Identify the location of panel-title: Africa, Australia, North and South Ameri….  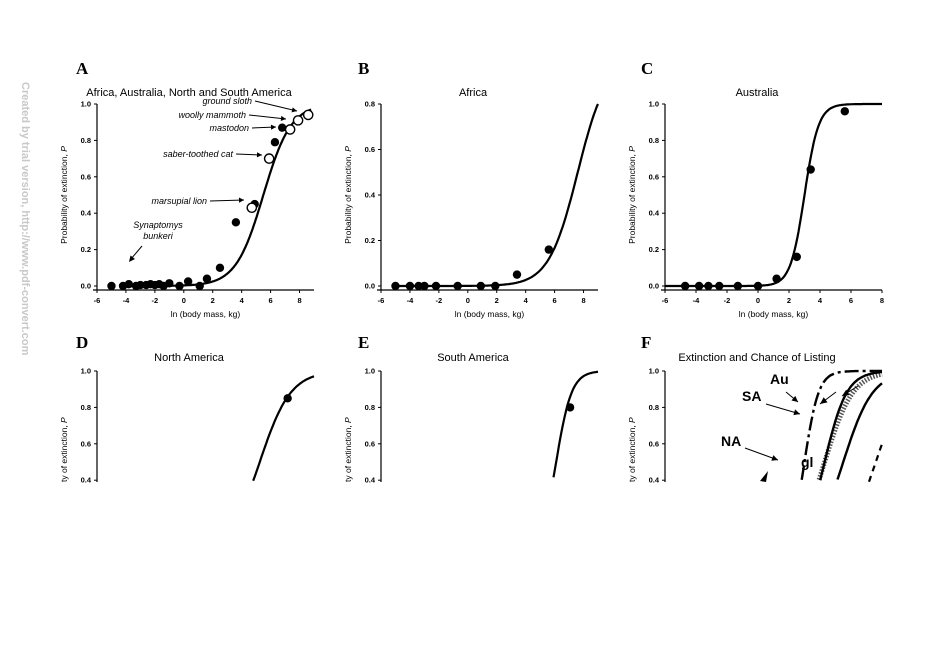
(189, 93).